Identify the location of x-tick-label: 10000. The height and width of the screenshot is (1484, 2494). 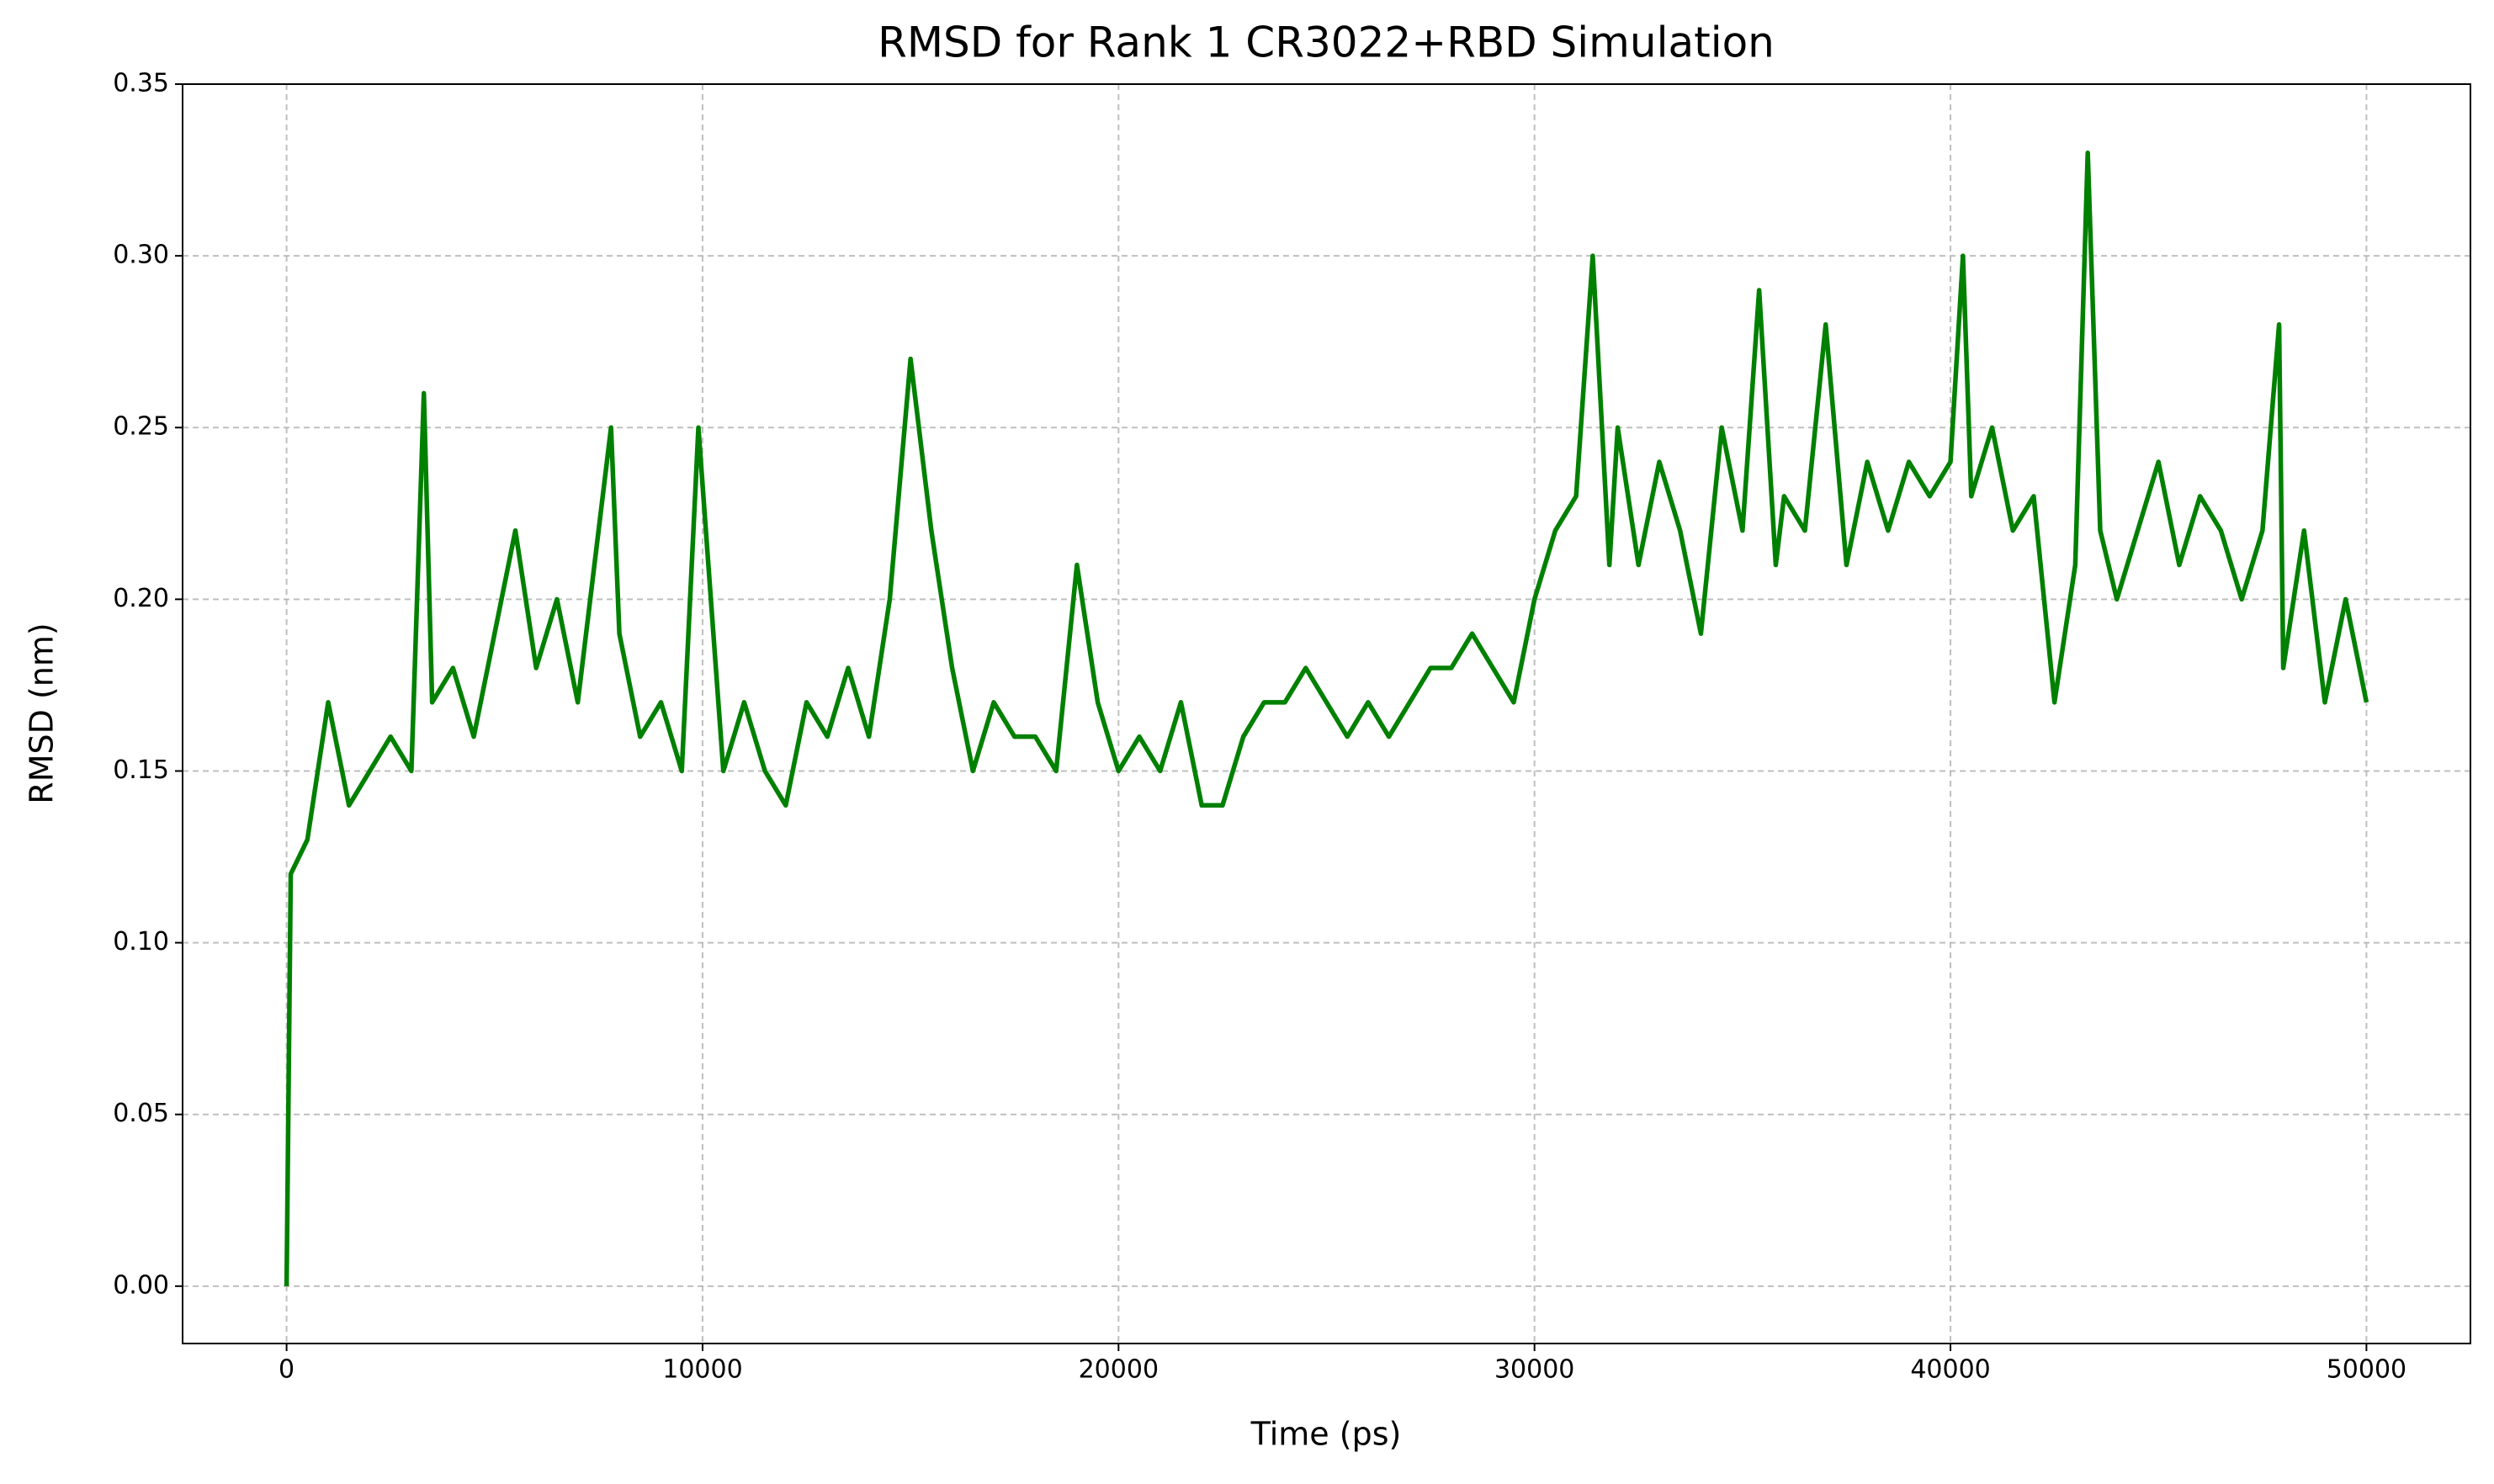
(702, 1370).